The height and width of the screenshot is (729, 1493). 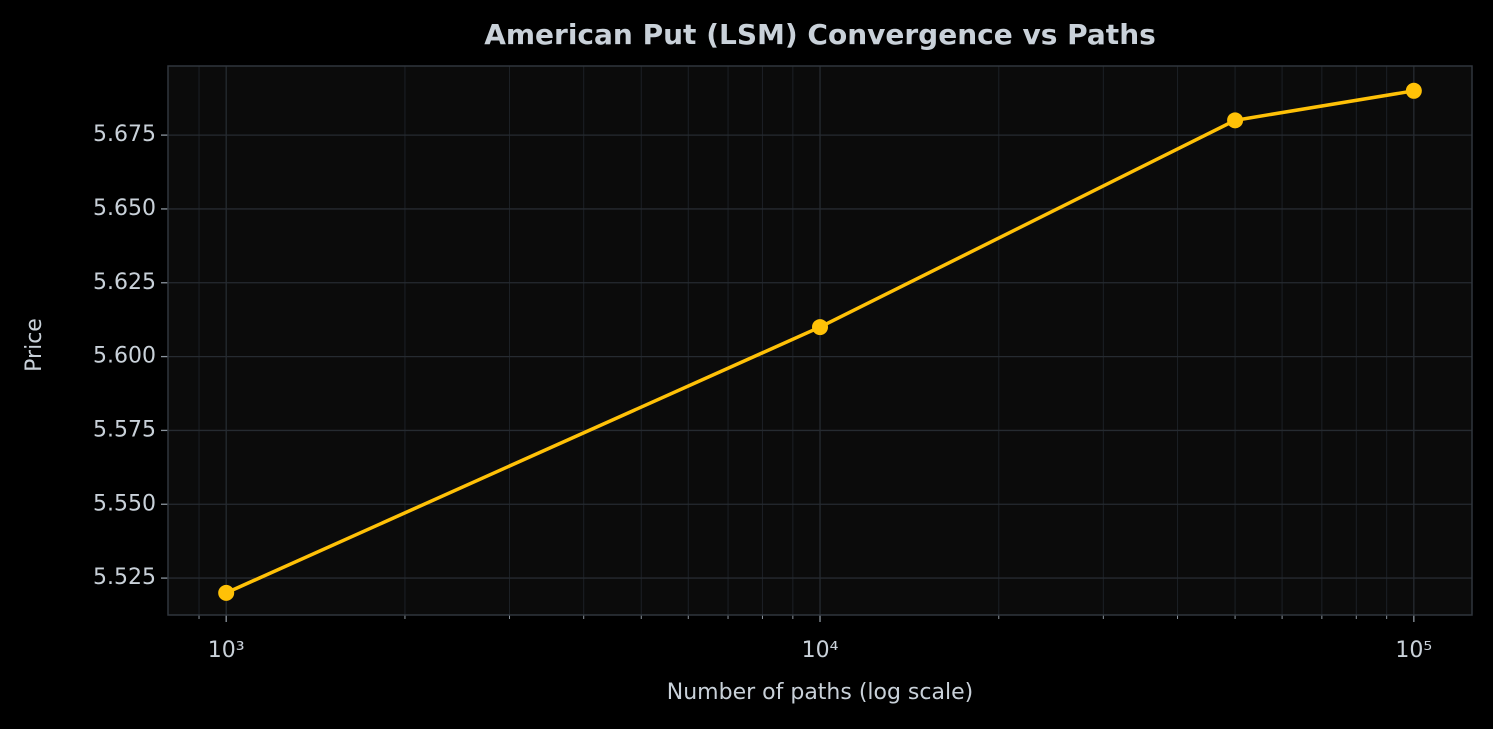 What do you see at coordinates (1413, 650) in the screenshot?
I see `x-tick-label: 10⁵` at bounding box center [1413, 650].